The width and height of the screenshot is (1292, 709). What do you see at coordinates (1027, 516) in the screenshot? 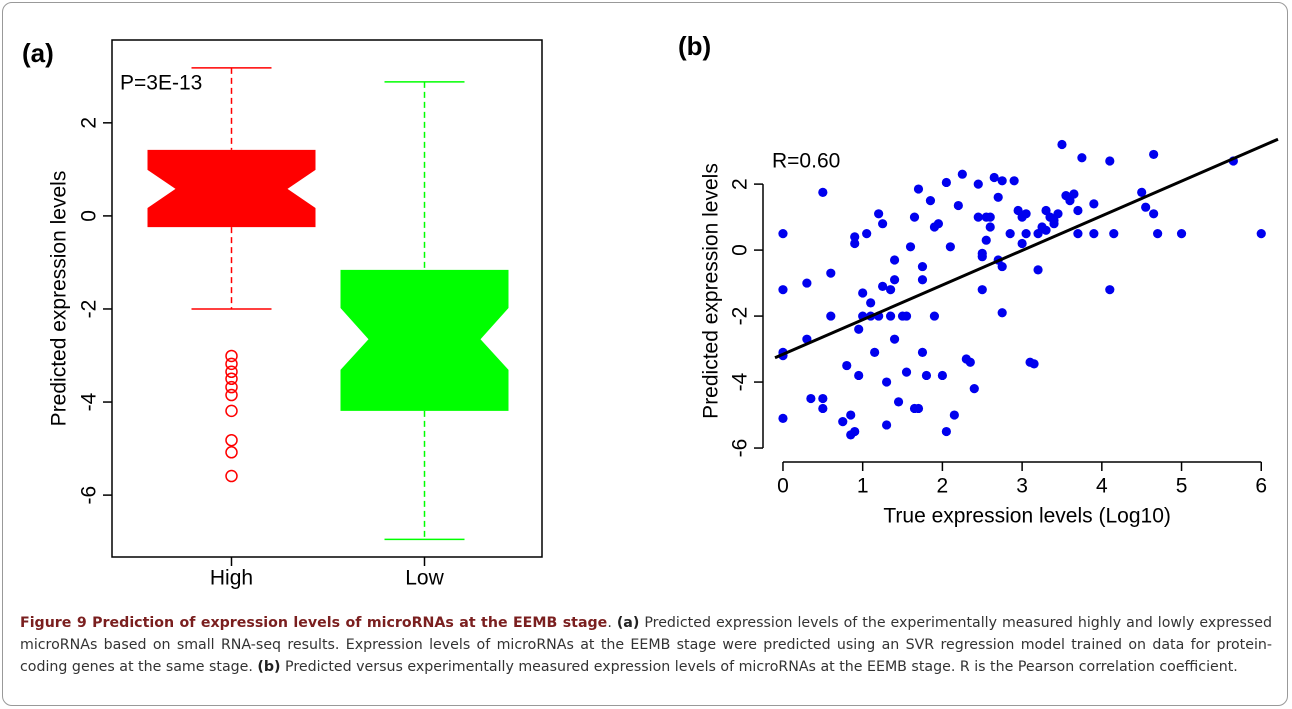
I see `x-axis-title: True expression levels (Log10)` at bounding box center [1027, 516].